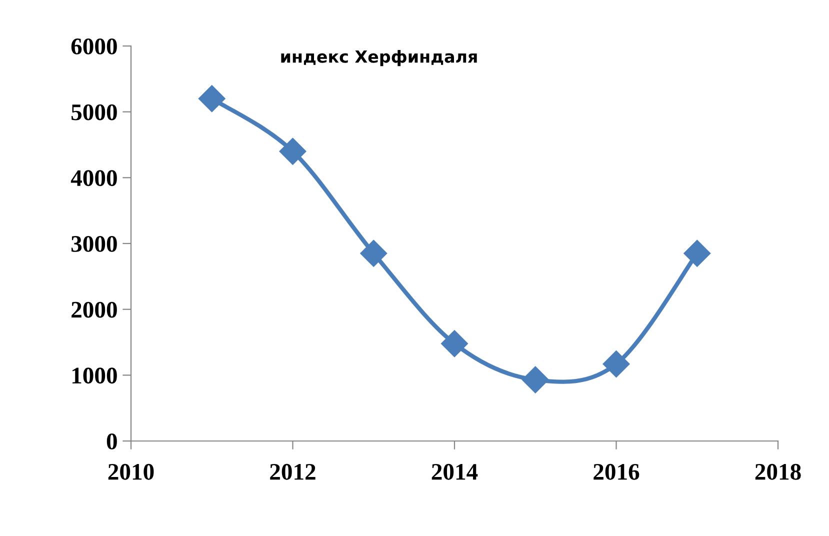 The width and height of the screenshot is (829, 536). Describe the element at coordinates (131, 472) in the screenshot. I see `x-tick-label: 2010` at that location.